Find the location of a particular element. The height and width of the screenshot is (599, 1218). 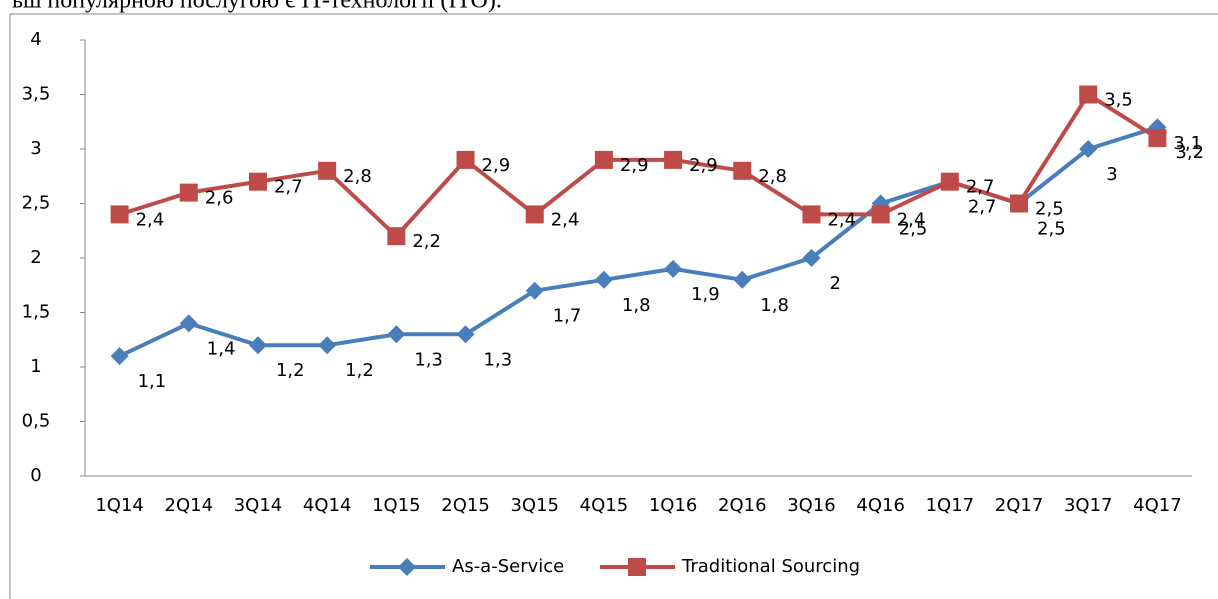

x-tick-label: 1Q17 is located at coordinates (950, 505).